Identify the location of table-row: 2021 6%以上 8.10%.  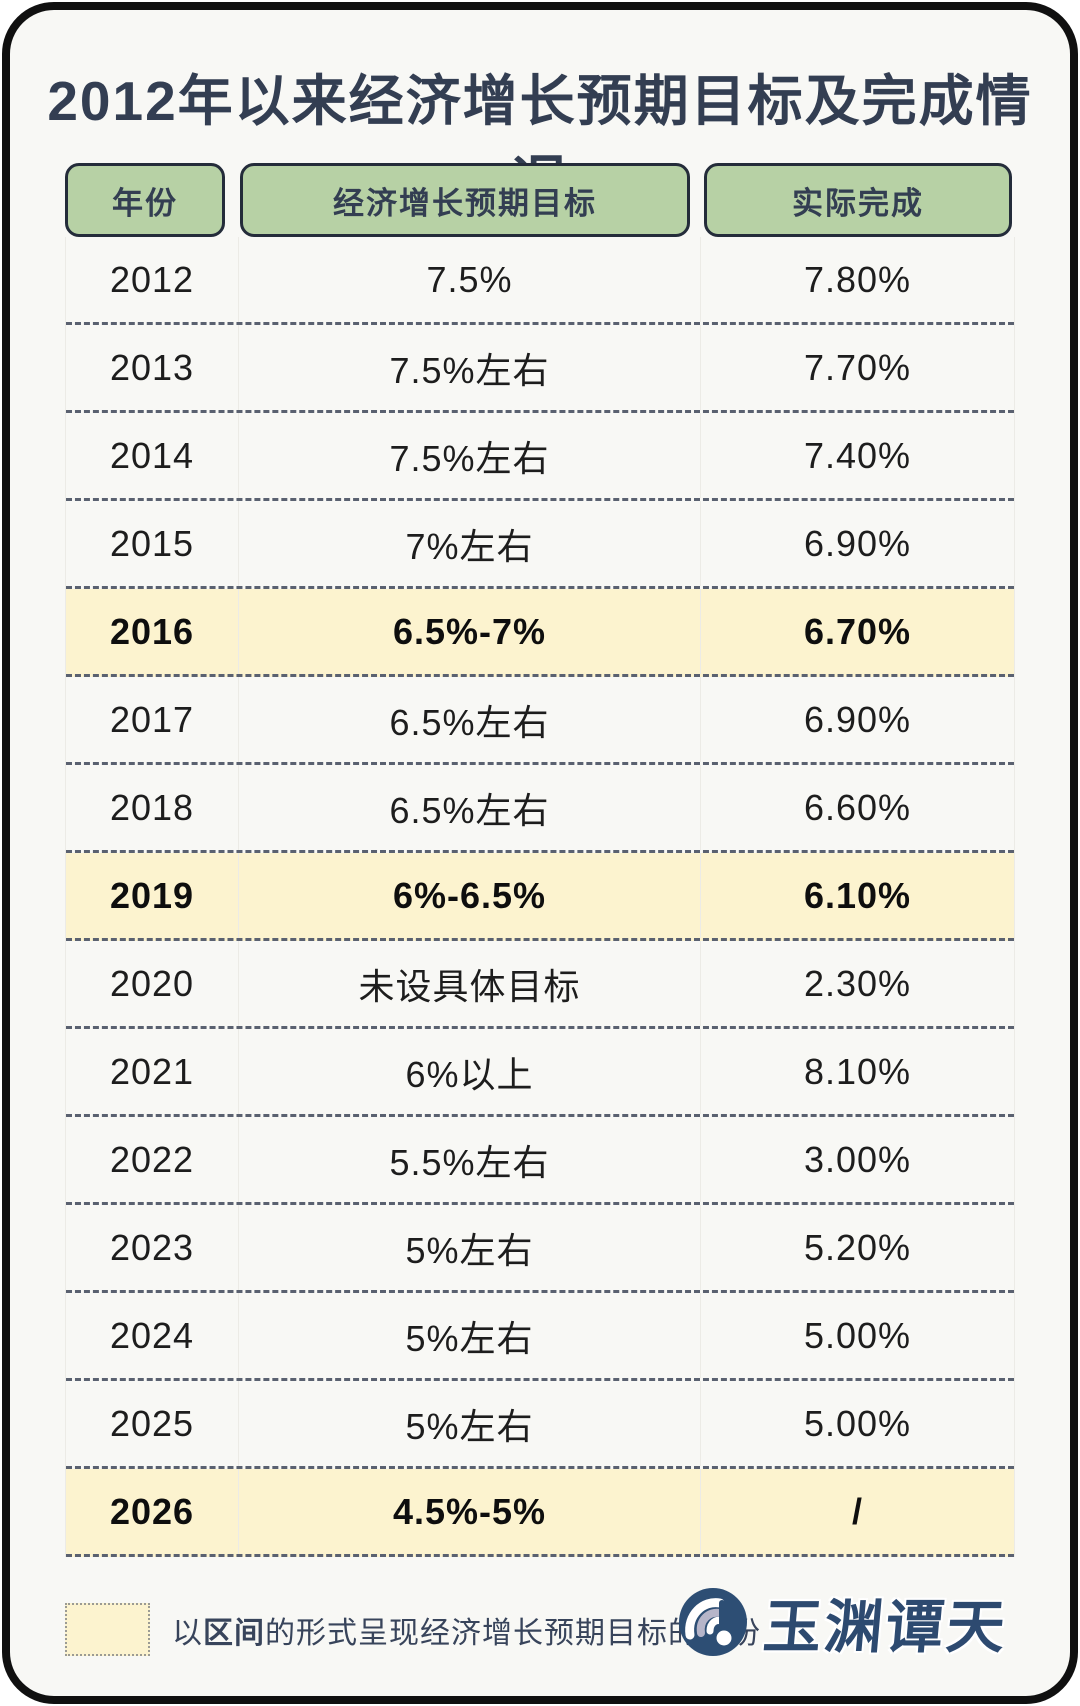
(540, 1073).